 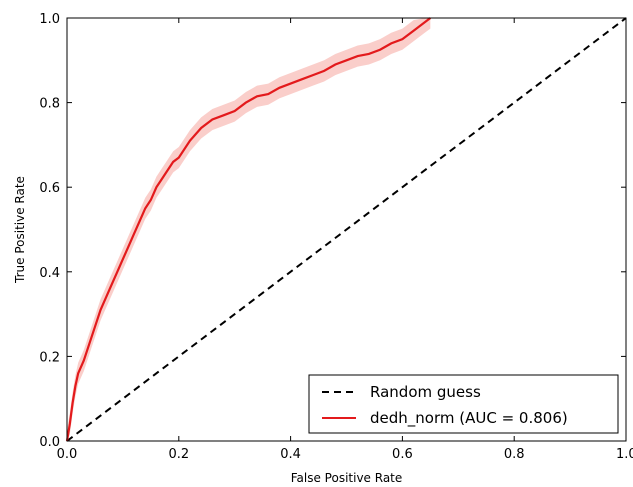 I want to click on x-tick-label: 0.2, so click(x=178, y=454).